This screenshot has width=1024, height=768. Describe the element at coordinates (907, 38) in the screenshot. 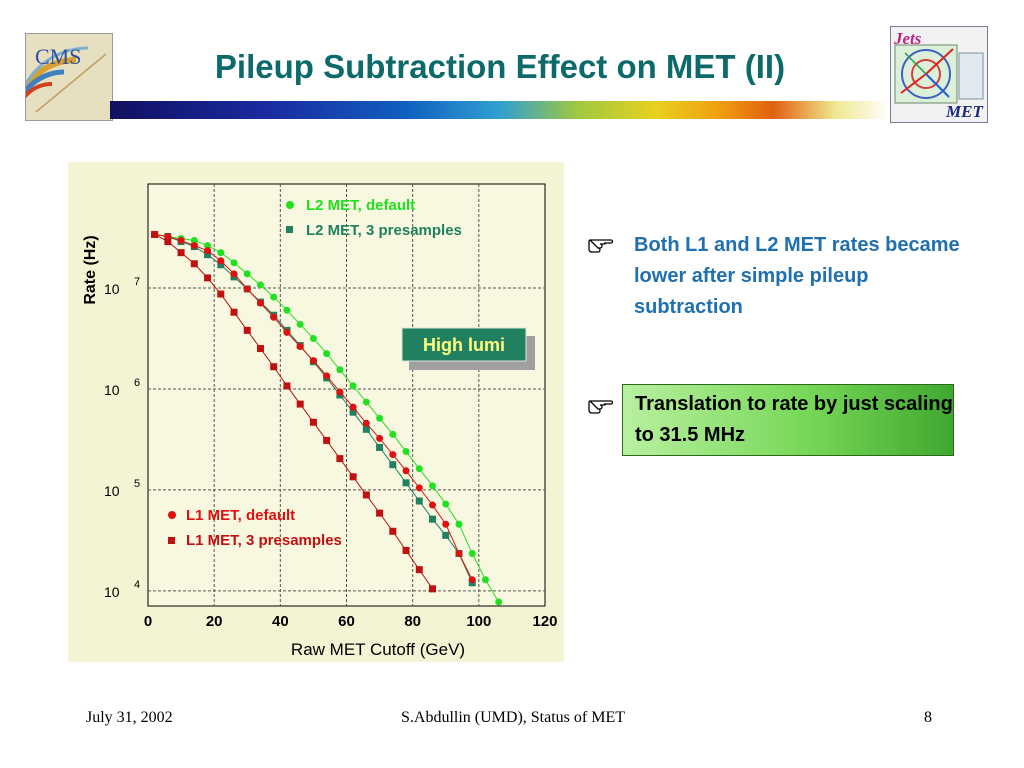

I see `logo-jets-text: Jets` at that location.